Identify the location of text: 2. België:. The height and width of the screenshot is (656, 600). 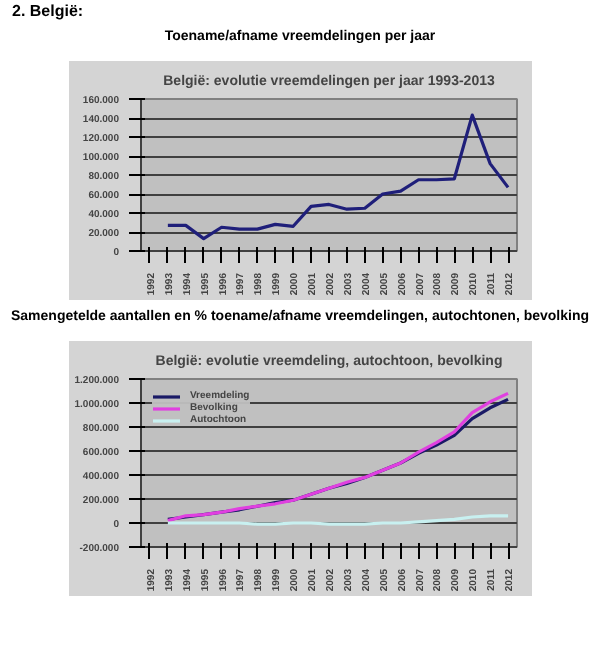
(48, 11).